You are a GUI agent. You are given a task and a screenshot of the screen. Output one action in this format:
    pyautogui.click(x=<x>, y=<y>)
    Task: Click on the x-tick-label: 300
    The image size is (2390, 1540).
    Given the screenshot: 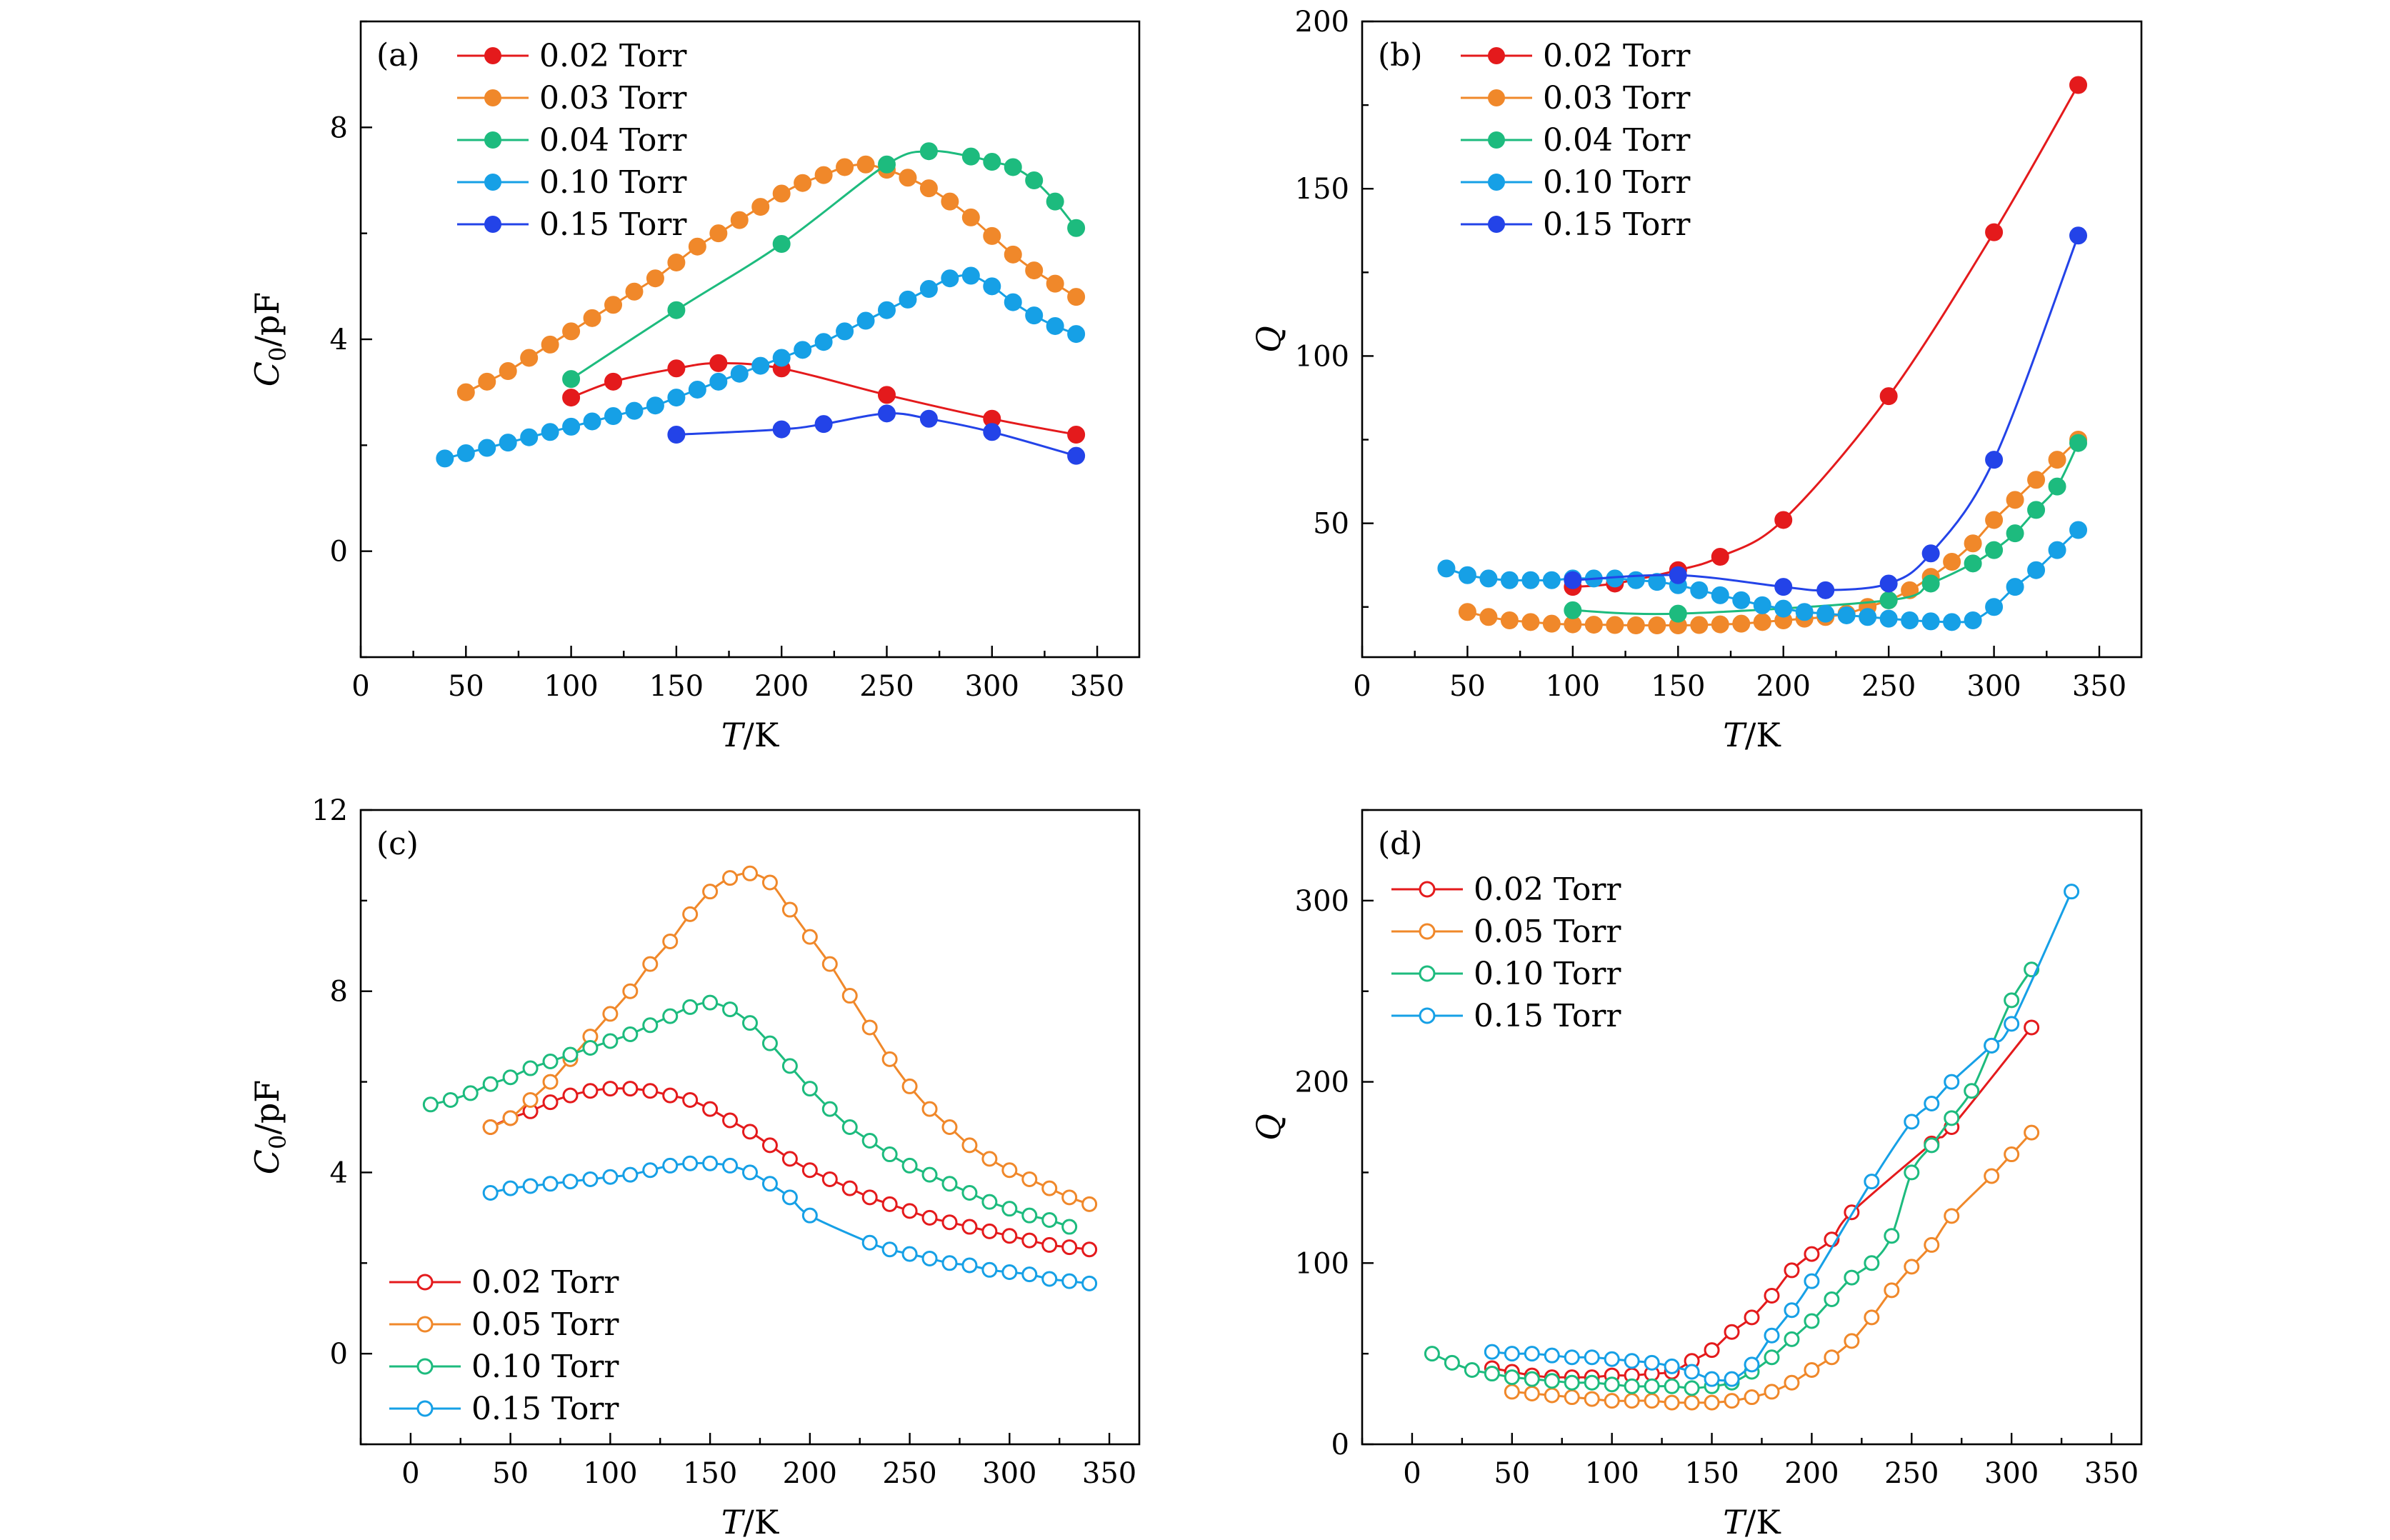 What is the action you would take?
    pyautogui.click(x=2011, y=1473)
    